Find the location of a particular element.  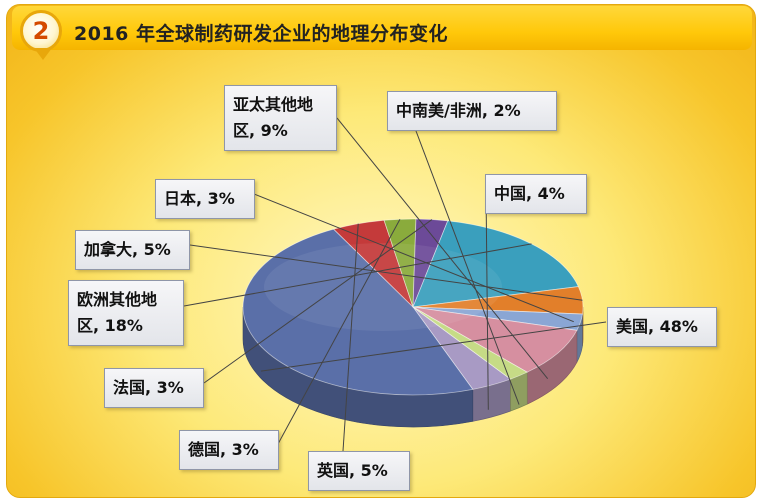

callout-line: 区, 9% is located at coordinates (260, 130).